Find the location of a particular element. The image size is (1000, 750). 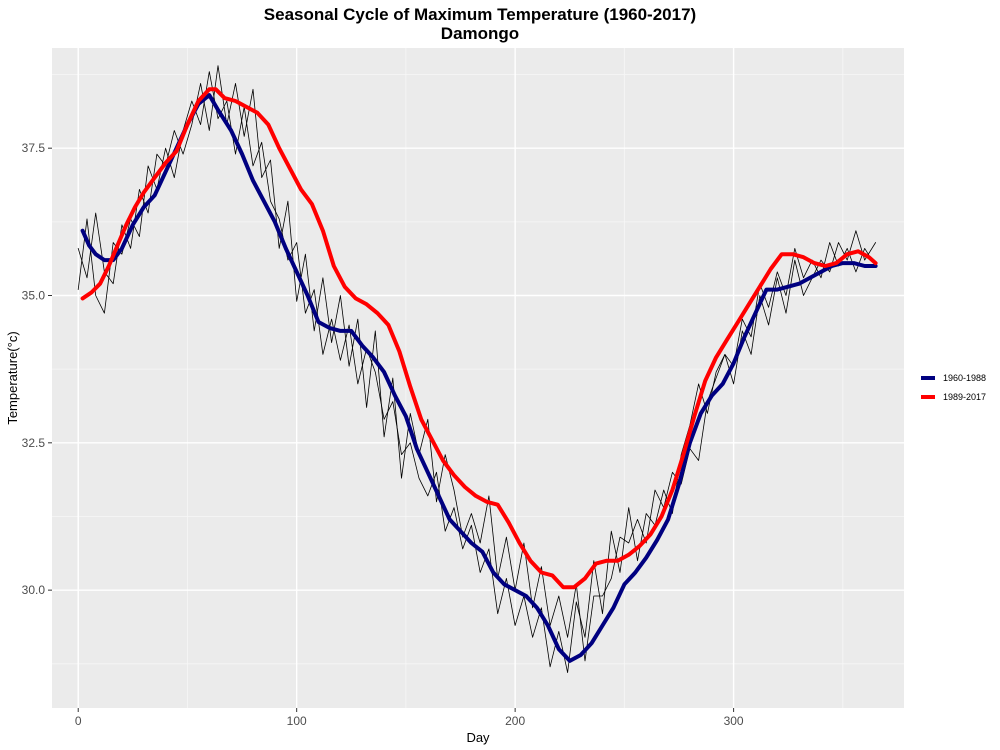

y-tick-label: 35.0 is located at coordinates (34, 296).